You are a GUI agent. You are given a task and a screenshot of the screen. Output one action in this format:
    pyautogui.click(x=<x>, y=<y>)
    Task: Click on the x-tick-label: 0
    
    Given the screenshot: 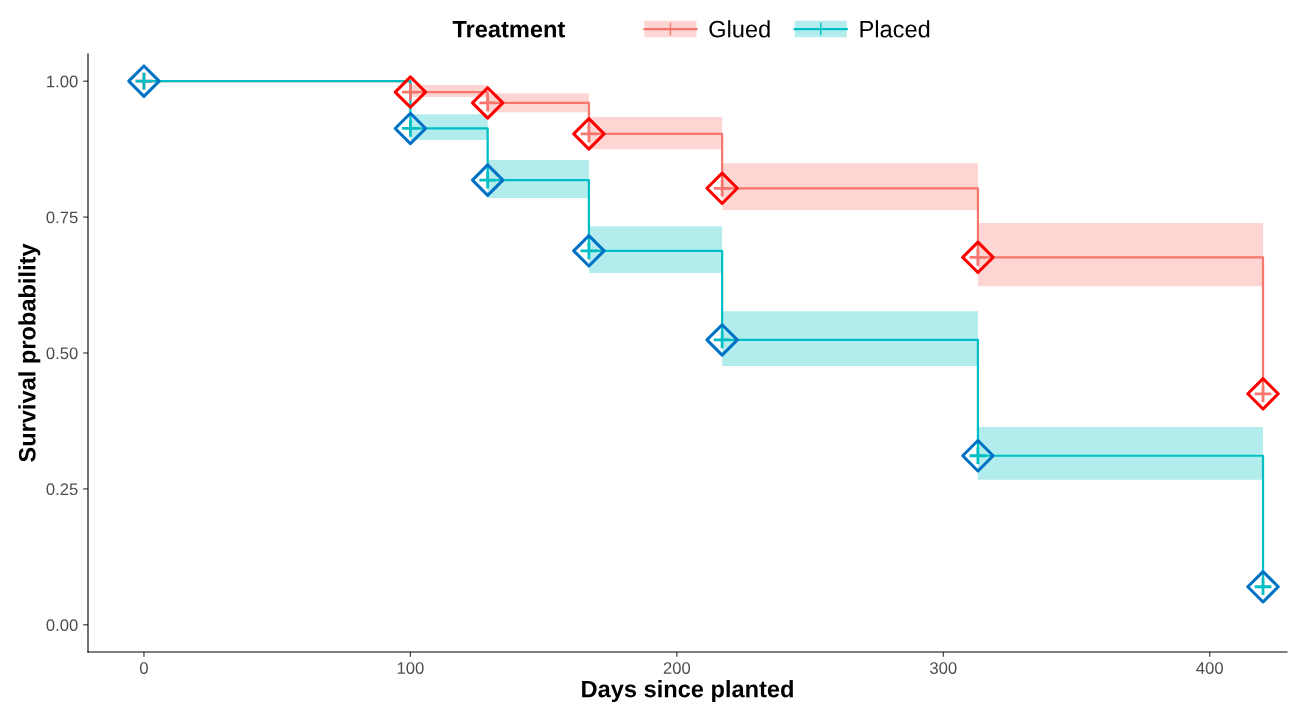 What is the action you would take?
    pyautogui.click(x=143, y=668)
    